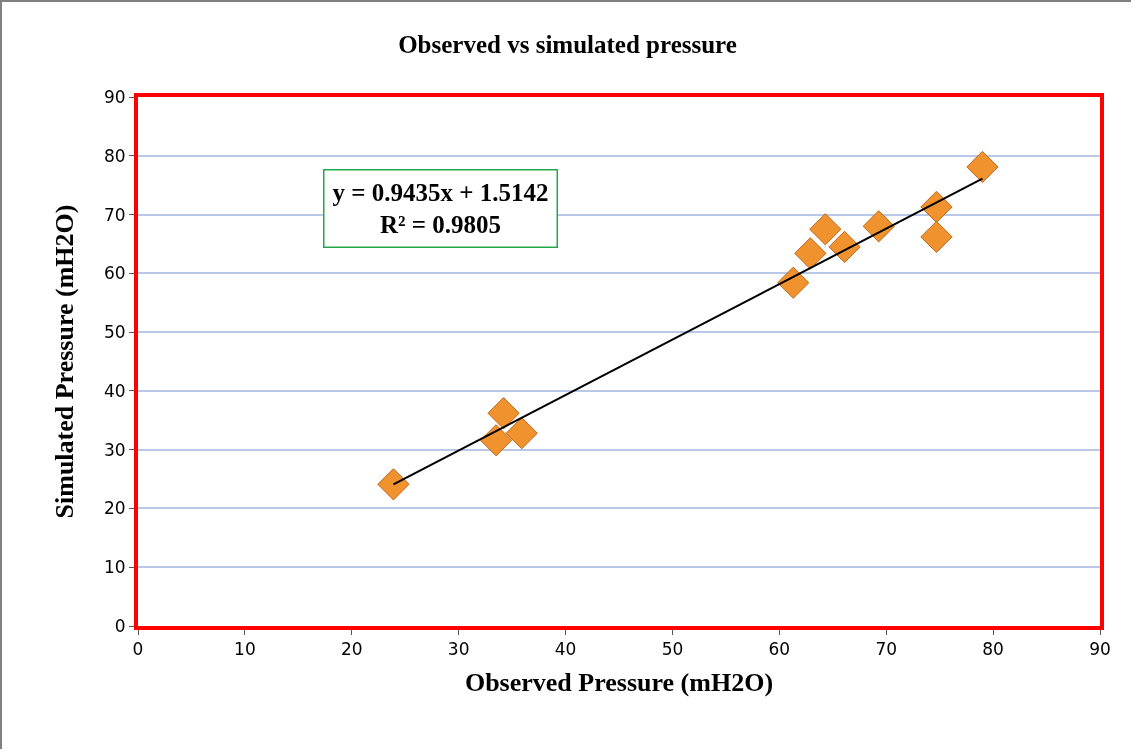  I want to click on x-tick-label: 0, so click(138, 649).